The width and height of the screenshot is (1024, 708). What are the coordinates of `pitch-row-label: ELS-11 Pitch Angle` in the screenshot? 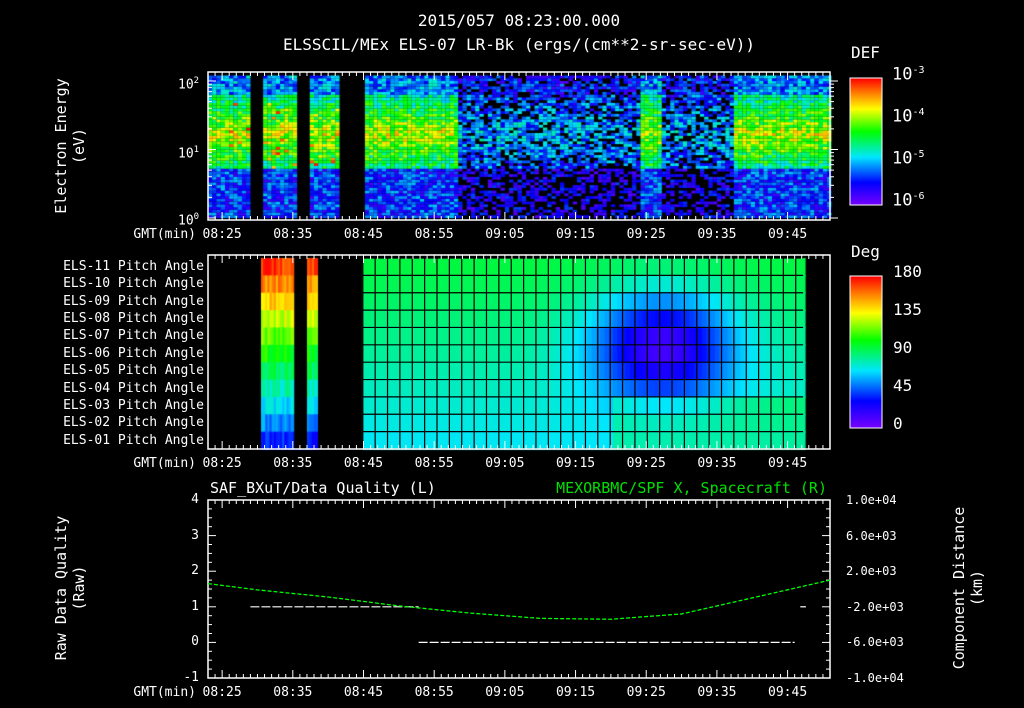 It's located at (133, 266).